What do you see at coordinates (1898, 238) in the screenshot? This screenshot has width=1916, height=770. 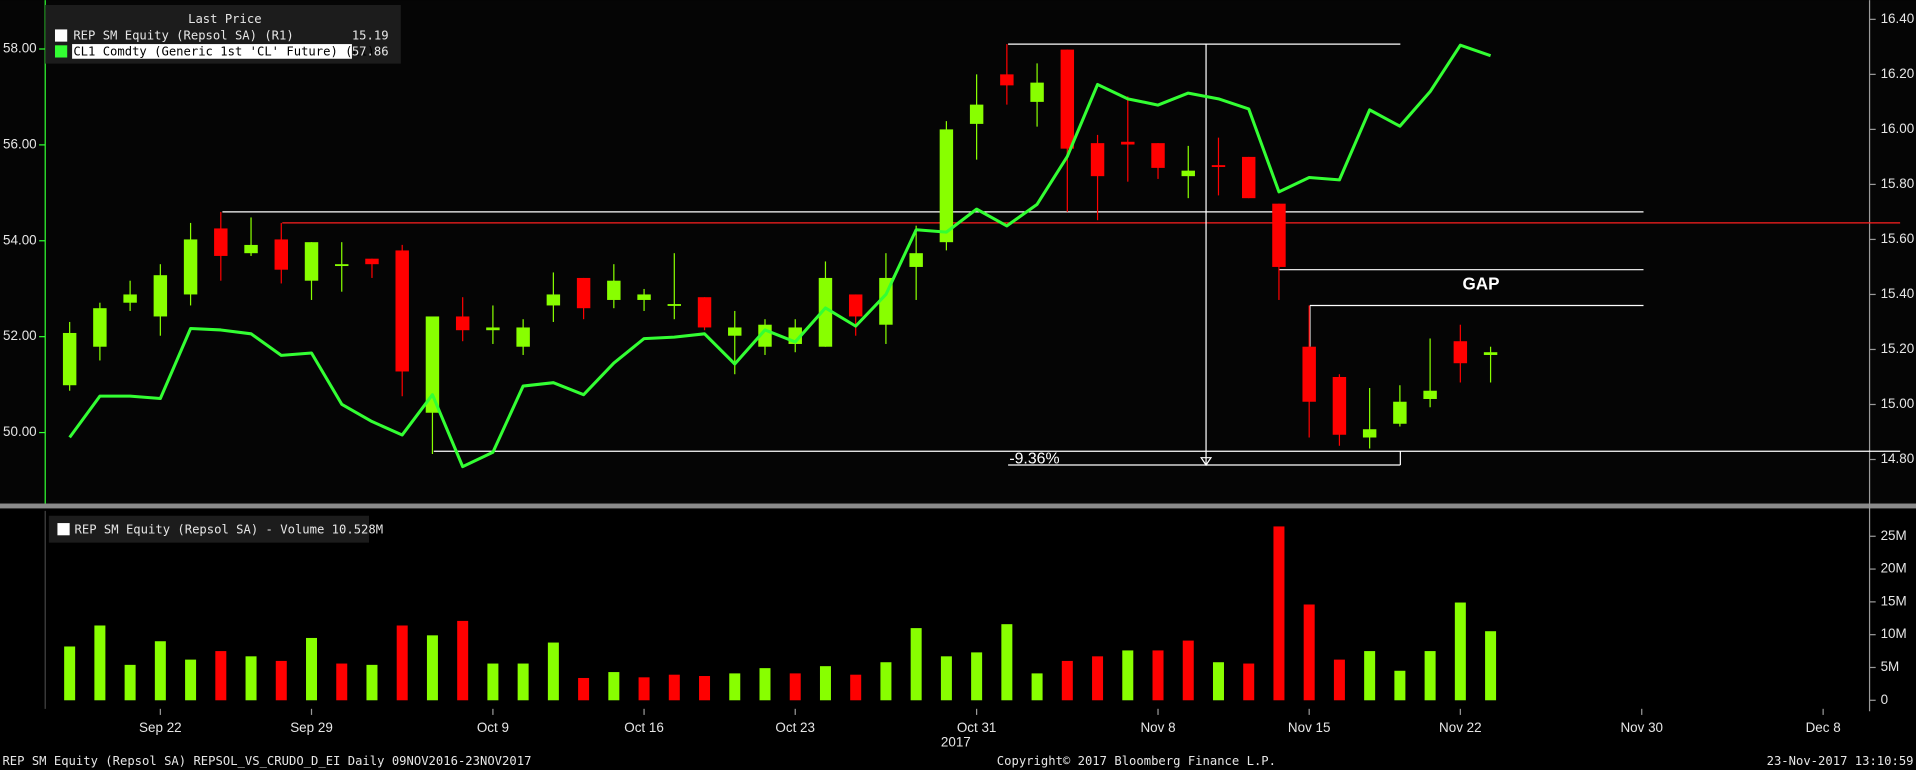 I see `y2-tick-label: 15.60` at bounding box center [1898, 238].